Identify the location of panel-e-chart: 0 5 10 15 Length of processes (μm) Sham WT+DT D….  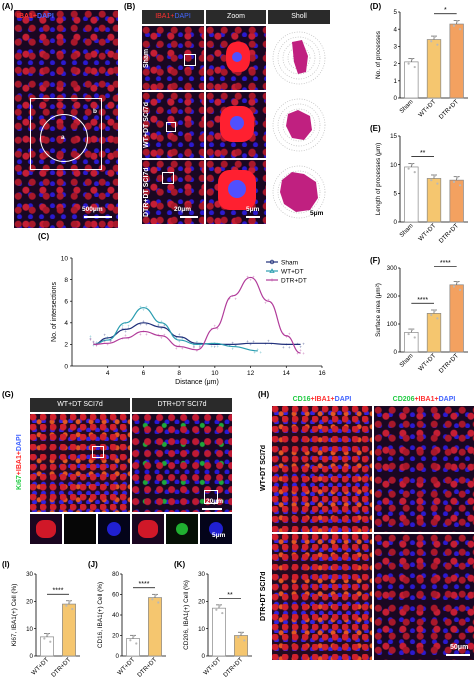
(421, 189).